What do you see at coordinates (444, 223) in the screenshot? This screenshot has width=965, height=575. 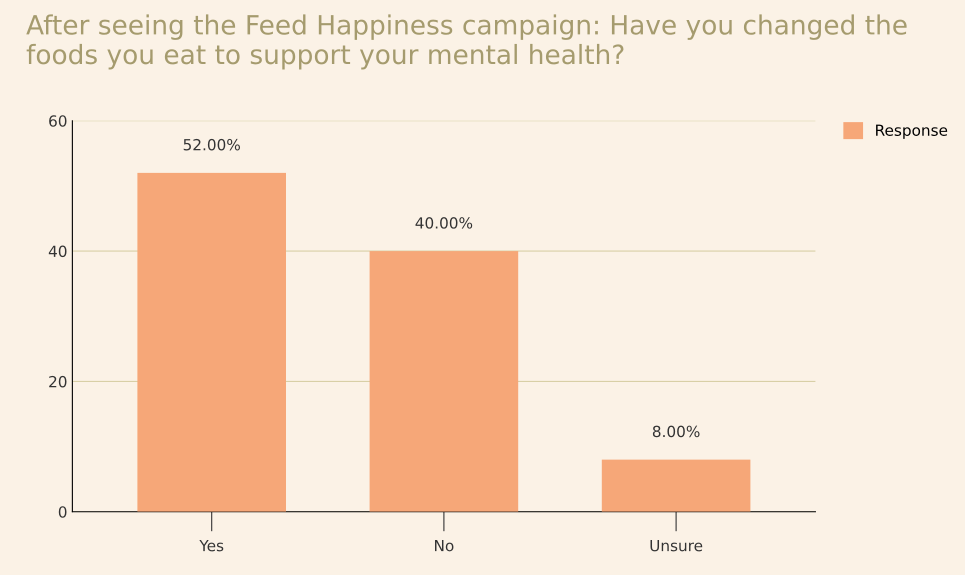 I see `data-label: 40.00%` at bounding box center [444, 223].